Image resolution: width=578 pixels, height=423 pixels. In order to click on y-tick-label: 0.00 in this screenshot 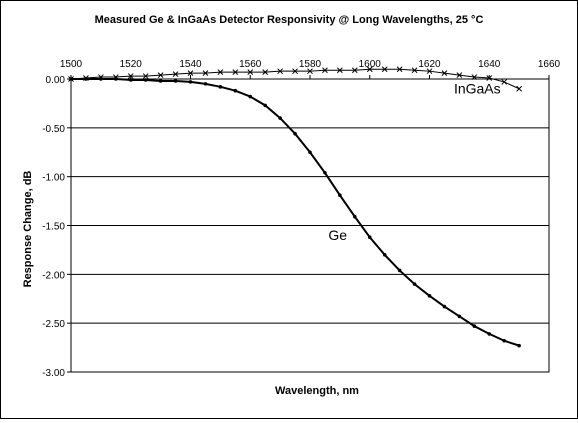, I will do `click(56, 80)`.